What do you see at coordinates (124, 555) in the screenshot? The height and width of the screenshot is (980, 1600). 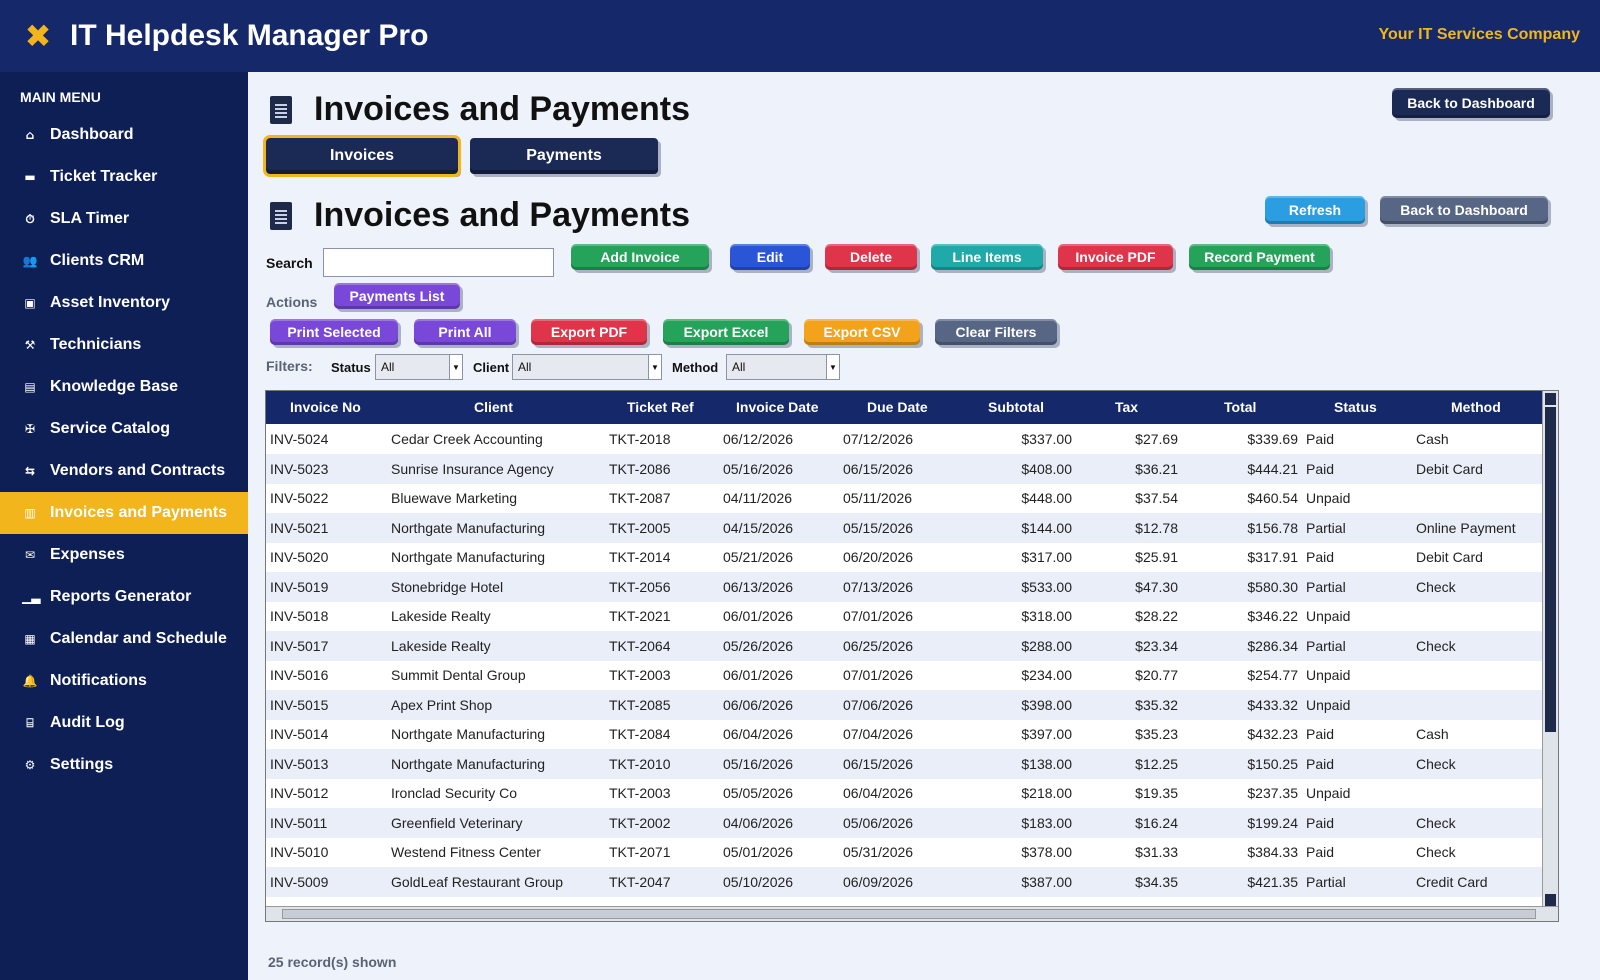 I see `sidebar-item-expenses: ✉ Expenses` at bounding box center [124, 555].